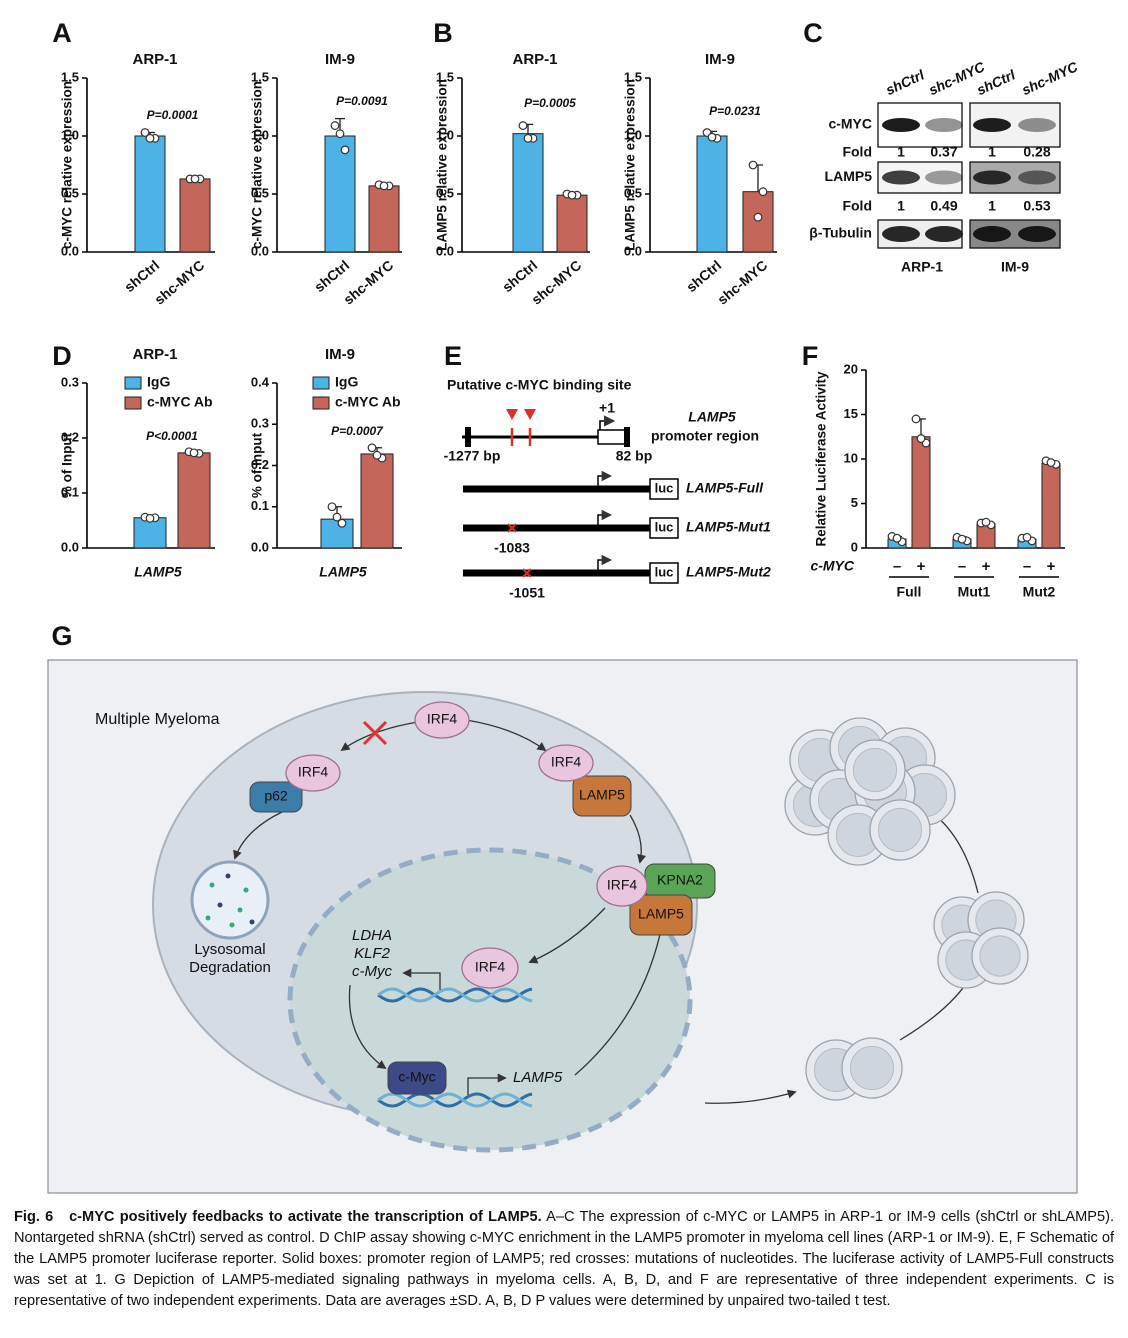 Image resolution: width=1128 pixels, height=1338 pixels. I want to click on fold-value: 0.53, so click(1036, 206).